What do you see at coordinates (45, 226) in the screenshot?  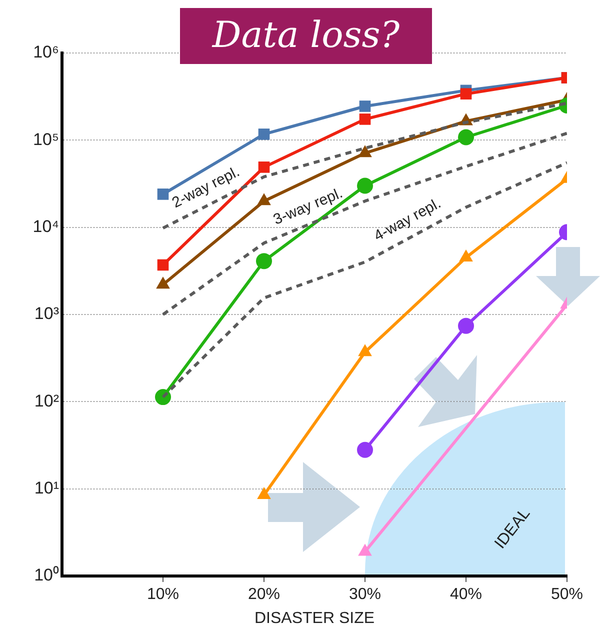 I see `y-tick-label: 10⁴` at bounding box center [45, 226].